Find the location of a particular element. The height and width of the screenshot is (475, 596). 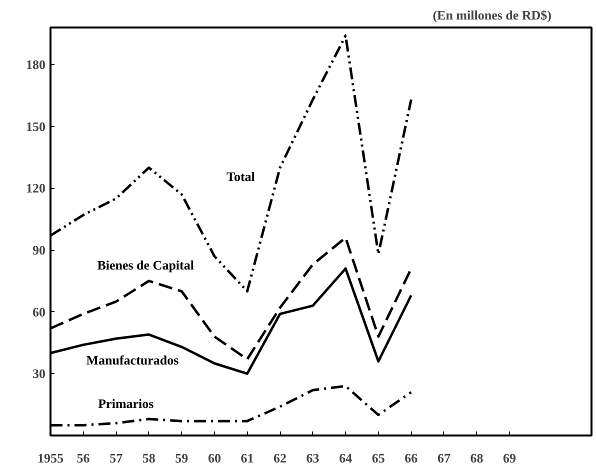

x-tick-label: 57 is located at coordinates (117, 458).